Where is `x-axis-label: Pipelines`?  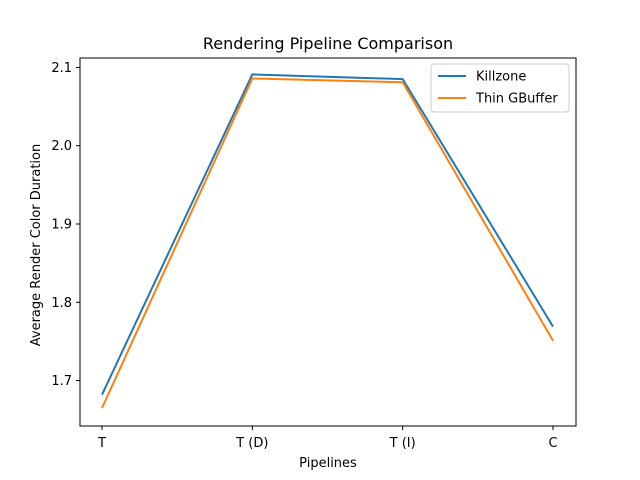
x-axis-label: Pipelines is located at coordinates (328, 463).